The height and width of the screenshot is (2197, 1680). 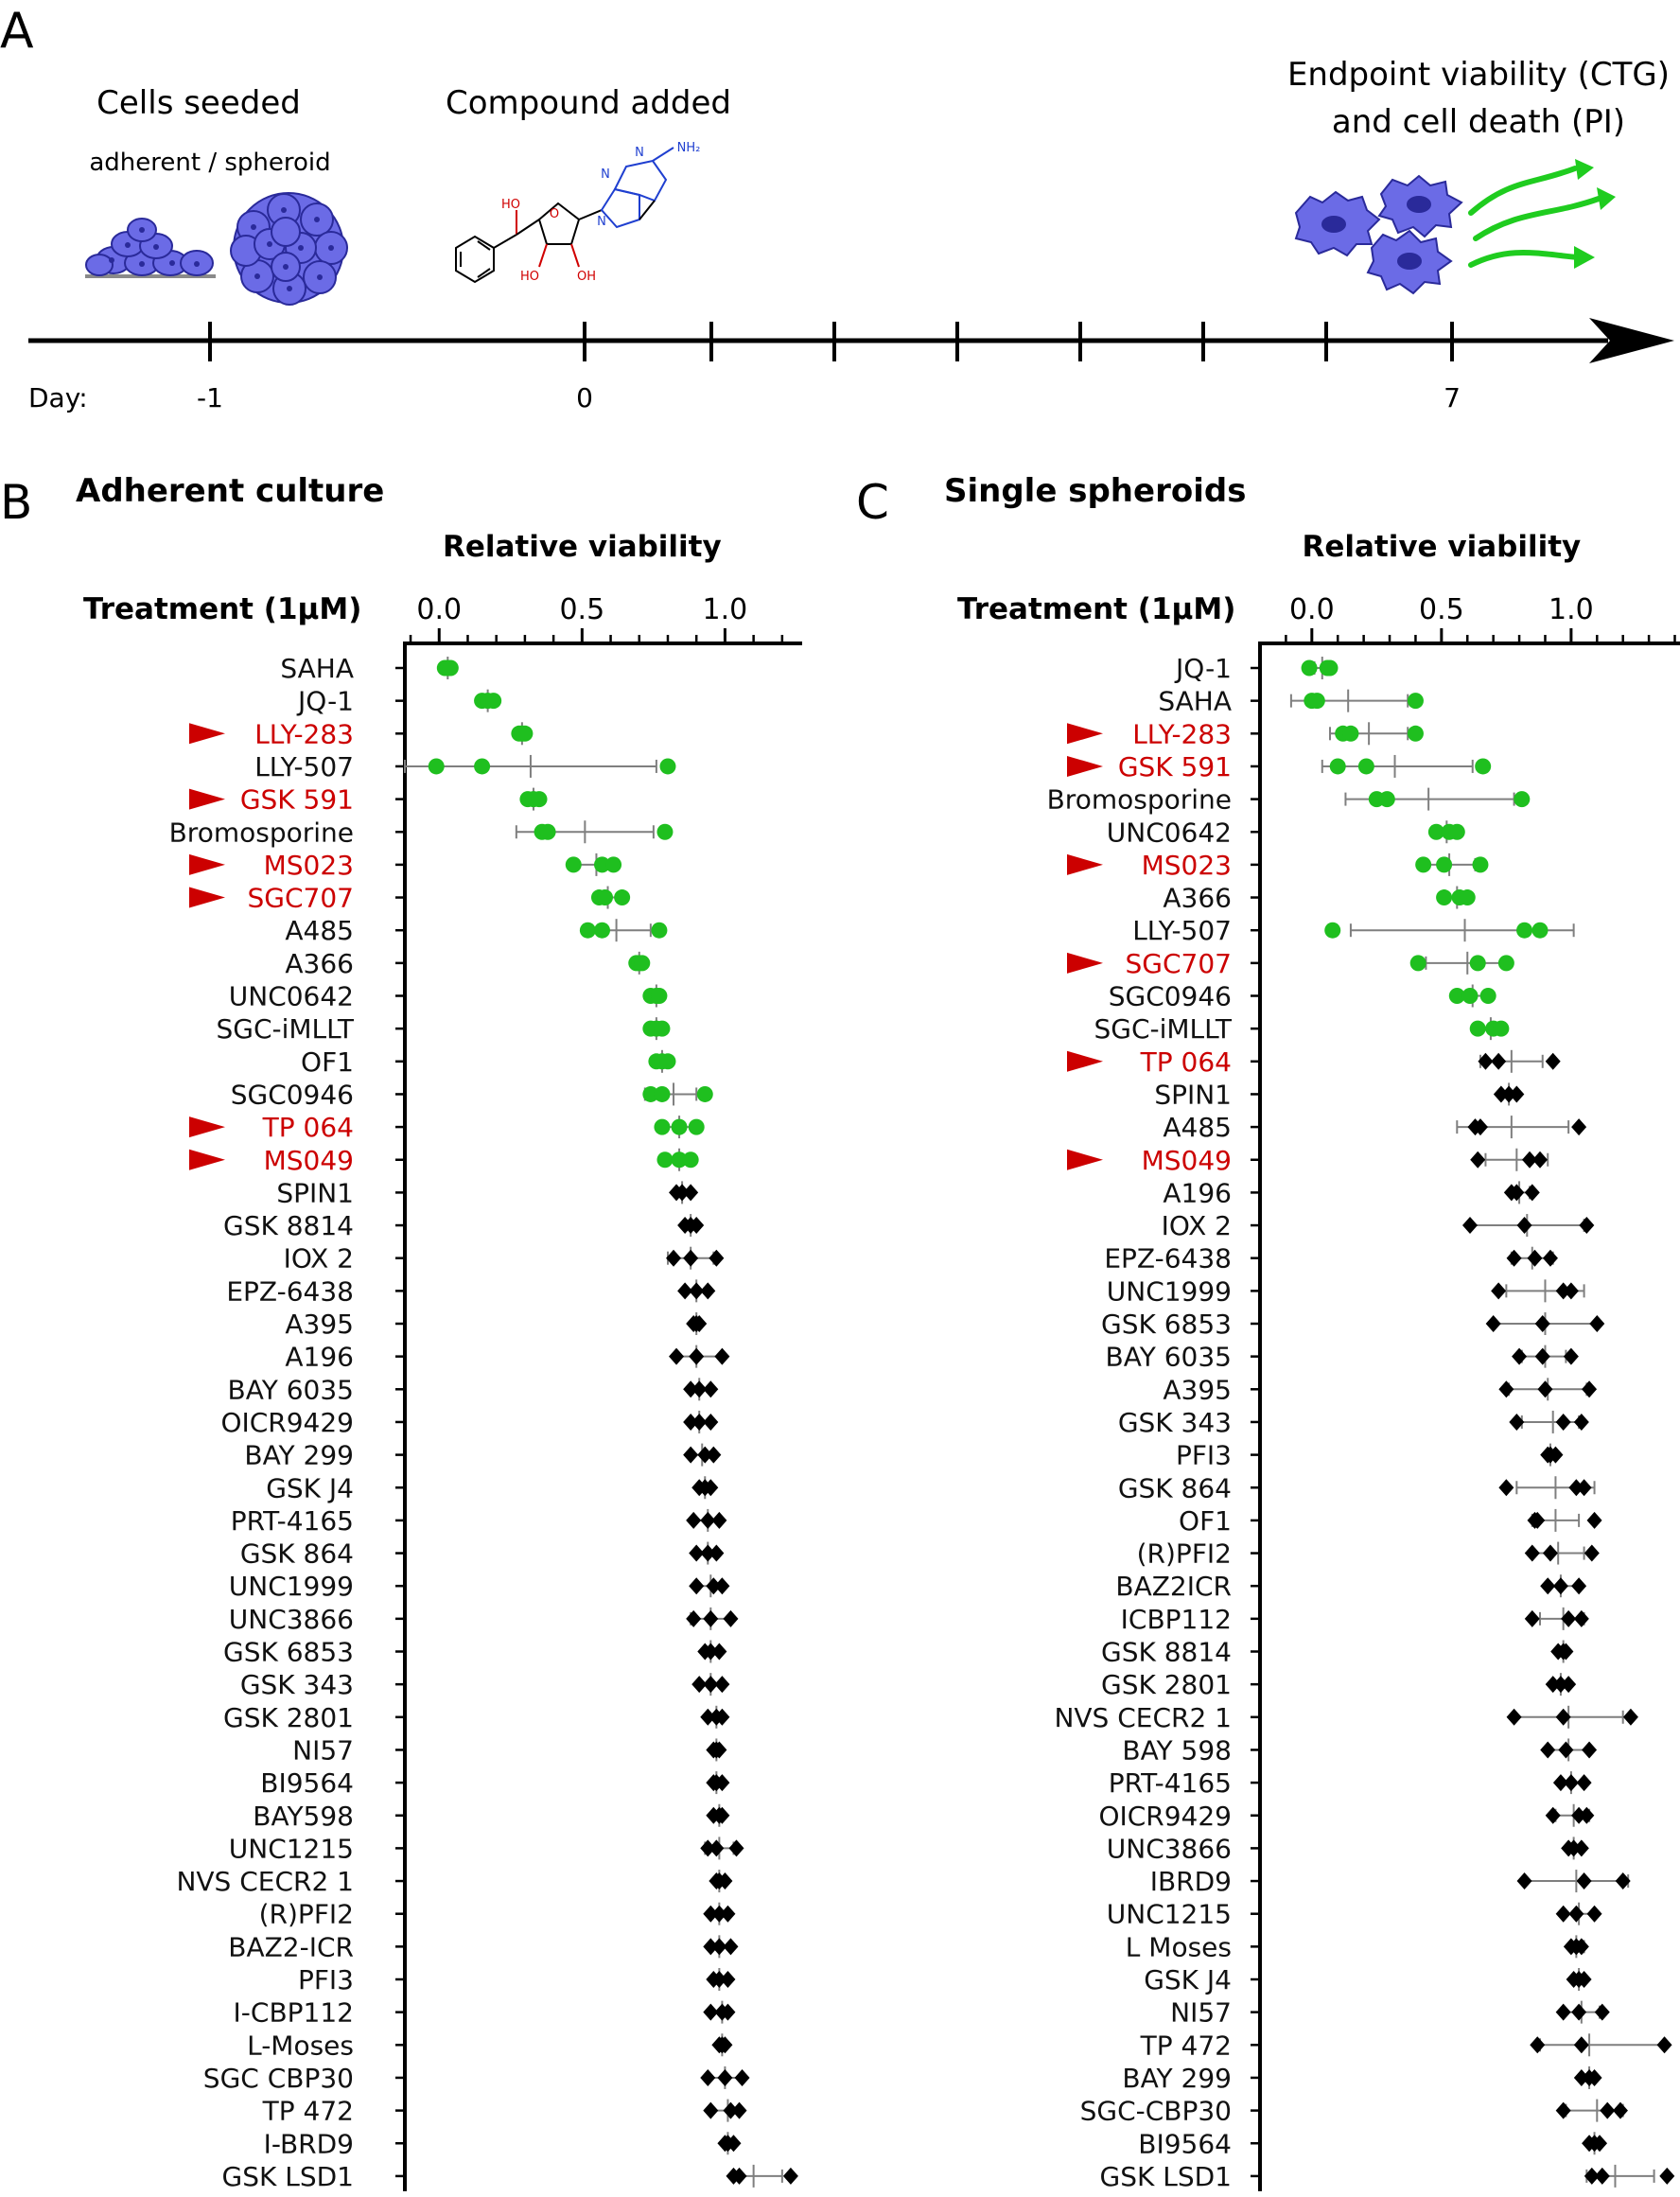 I want to click on panel-b-point-l-moses, so click(x=725, y=2045).